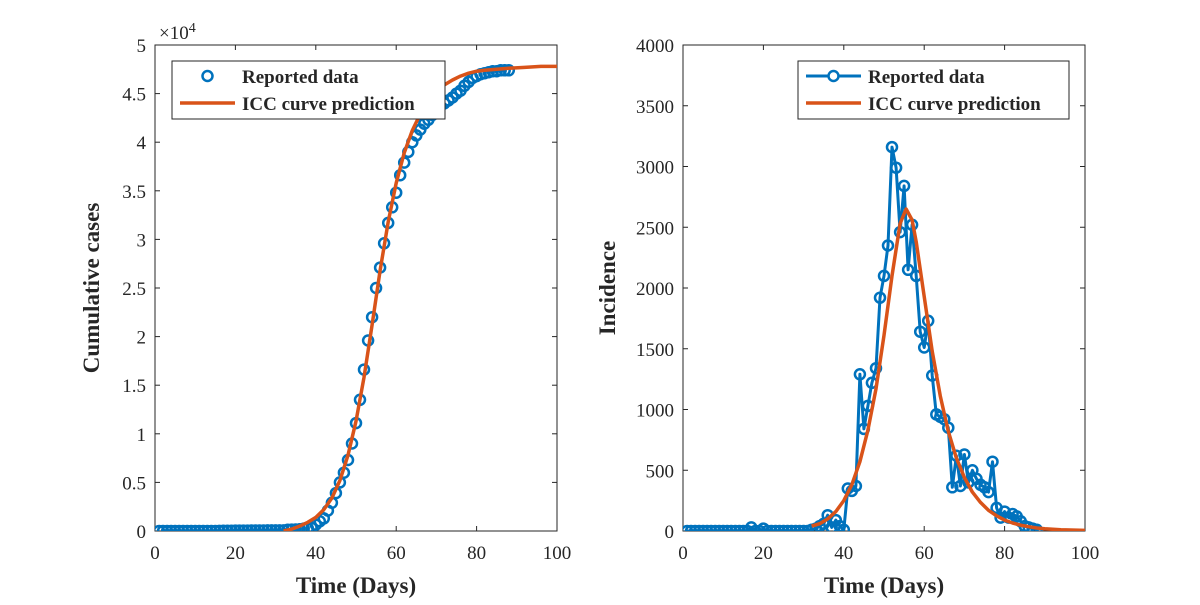 The image size is (1200, 605). Describe the element at coordinates (91, 288) in the screenshot. I see `left-y-axis-label: Cumulative cases` at that location.